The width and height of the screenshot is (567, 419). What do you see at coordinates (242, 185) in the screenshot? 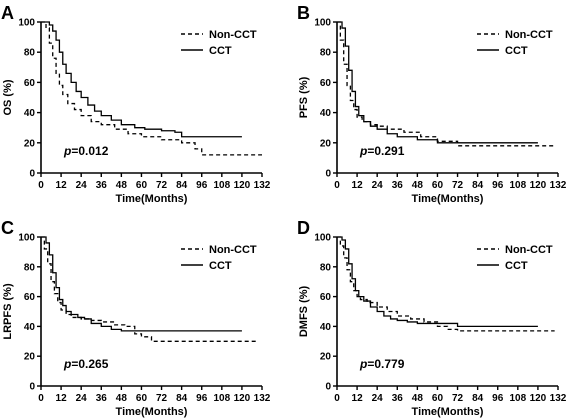
I see `panel-a-x-tick-label: 120` at bounding box center [242, 185].